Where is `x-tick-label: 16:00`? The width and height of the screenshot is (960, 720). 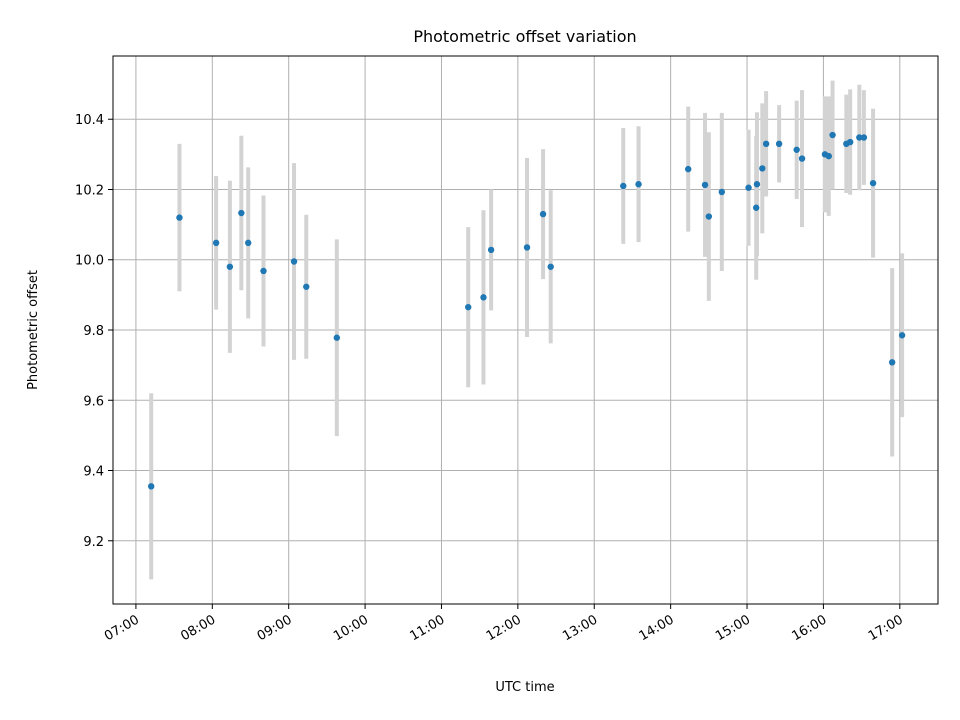
x-tick-label: 16:00 is located at coordinates (809, 628).